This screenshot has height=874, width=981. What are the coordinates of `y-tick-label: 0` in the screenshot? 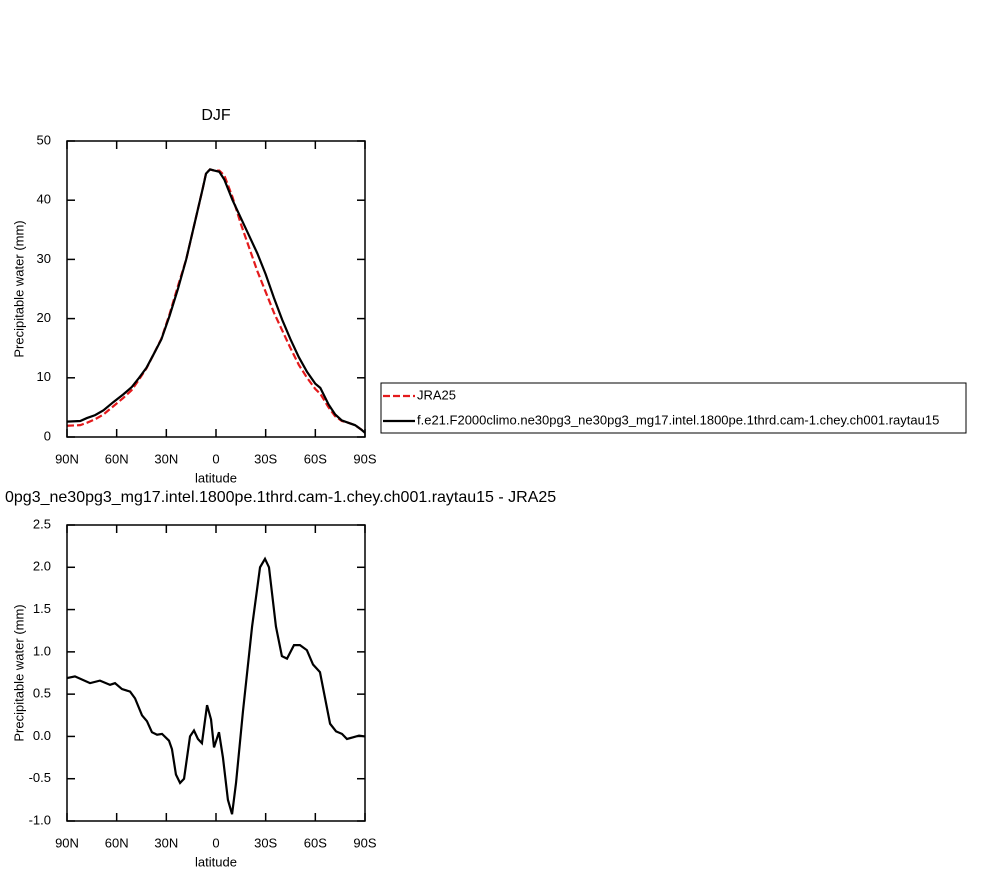 It's located at (47, 435).